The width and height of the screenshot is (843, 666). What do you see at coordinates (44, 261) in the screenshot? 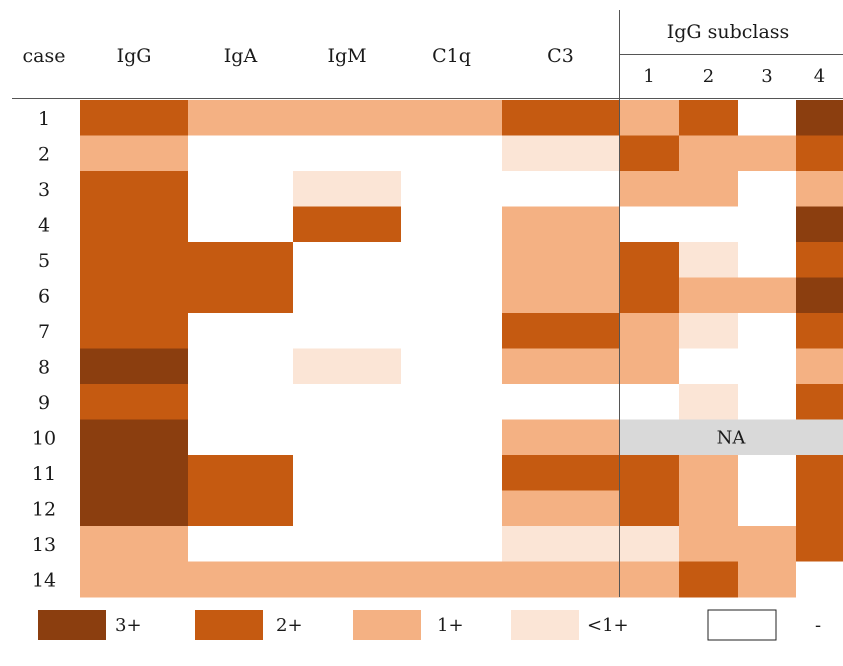
I see `row-label-case-5: 5` at bounding box center [44, 261].